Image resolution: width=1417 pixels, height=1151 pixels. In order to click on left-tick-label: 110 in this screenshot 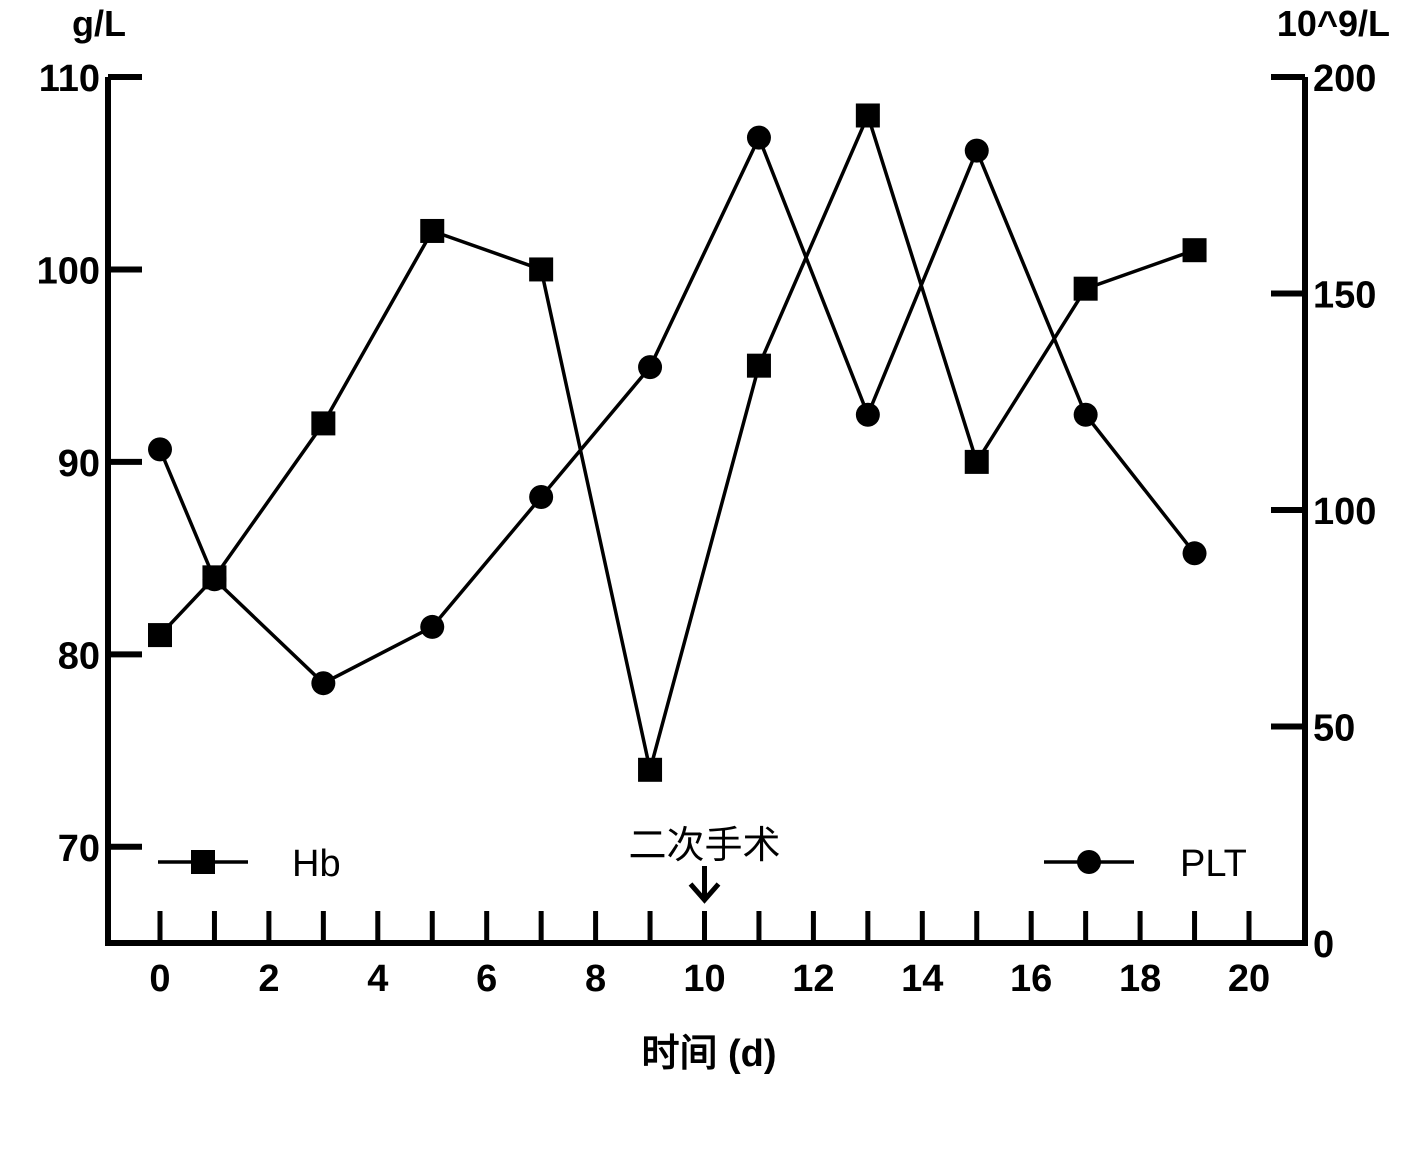, I will do `click(69, 79)`.